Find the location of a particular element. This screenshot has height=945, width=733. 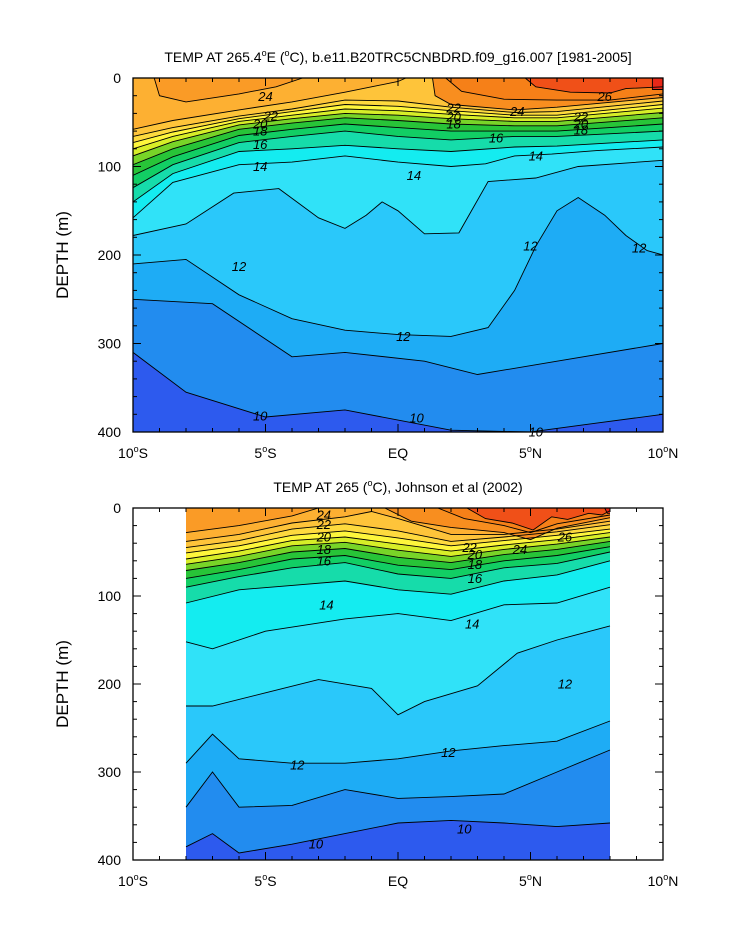

y-tick-label-300: 300 is located at coordinates (110, 772).